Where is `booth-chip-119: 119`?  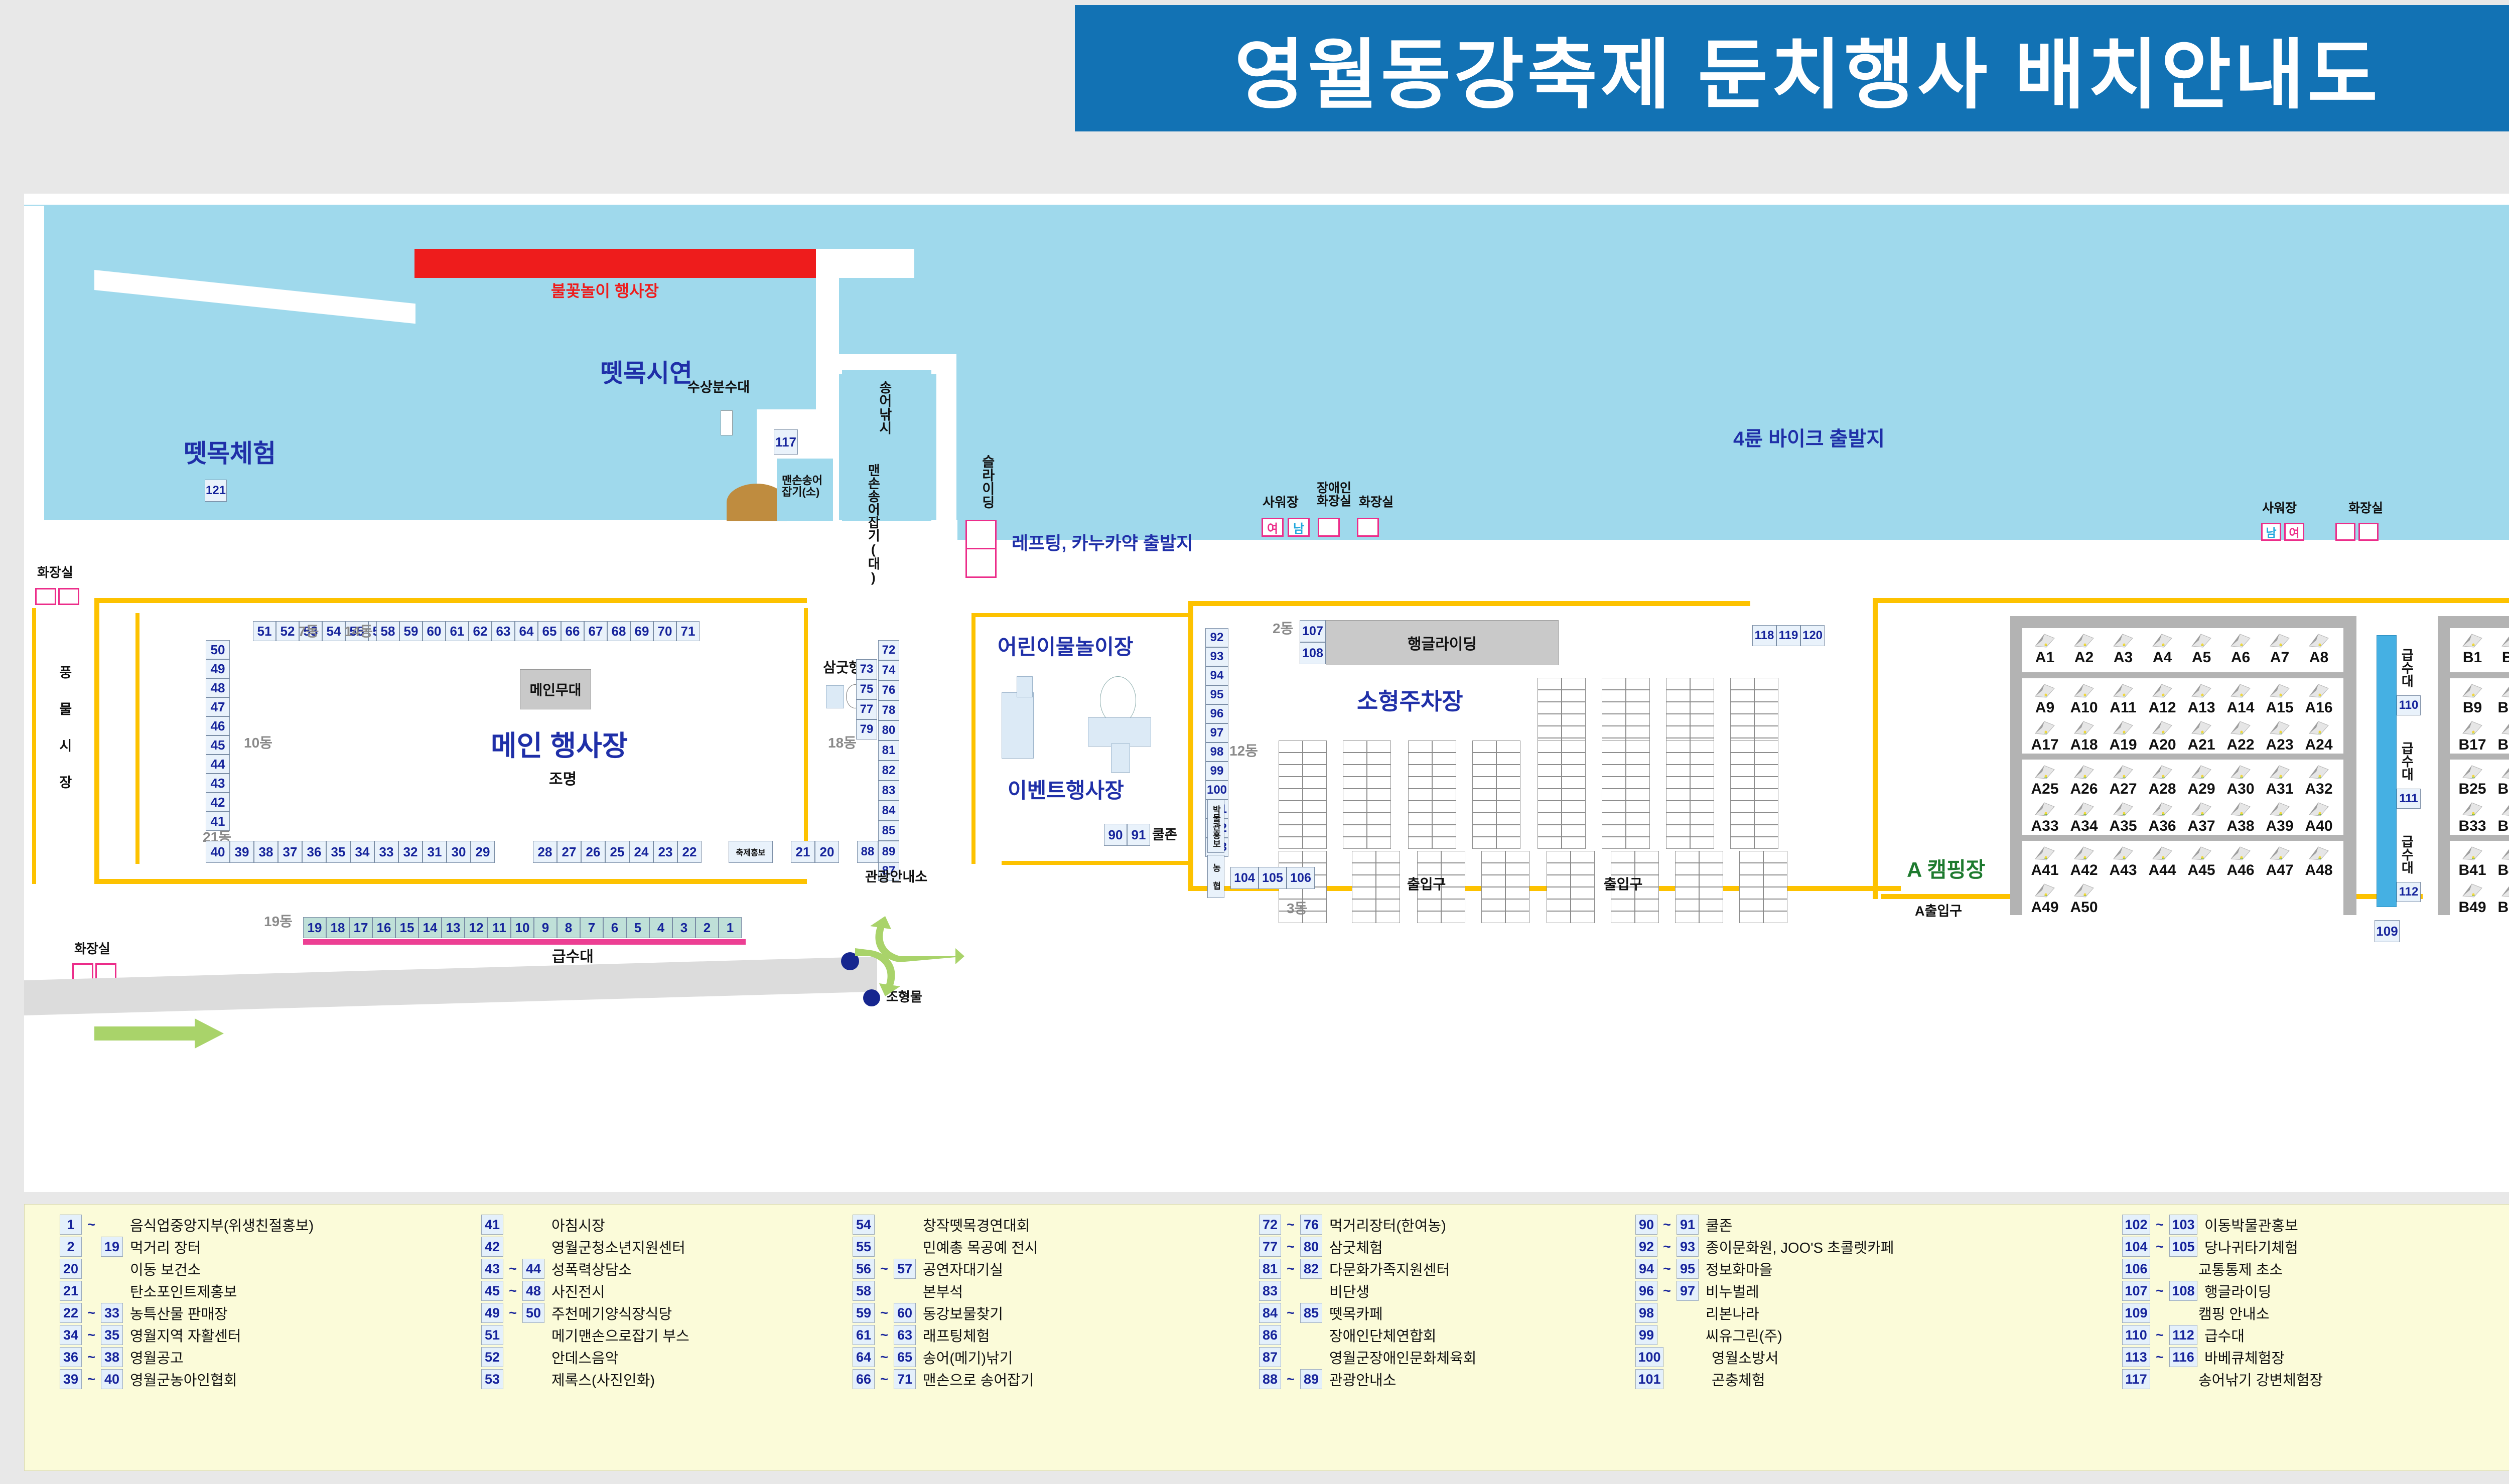 booth-chip-119: 119 is located at coordinates (1788, 636).